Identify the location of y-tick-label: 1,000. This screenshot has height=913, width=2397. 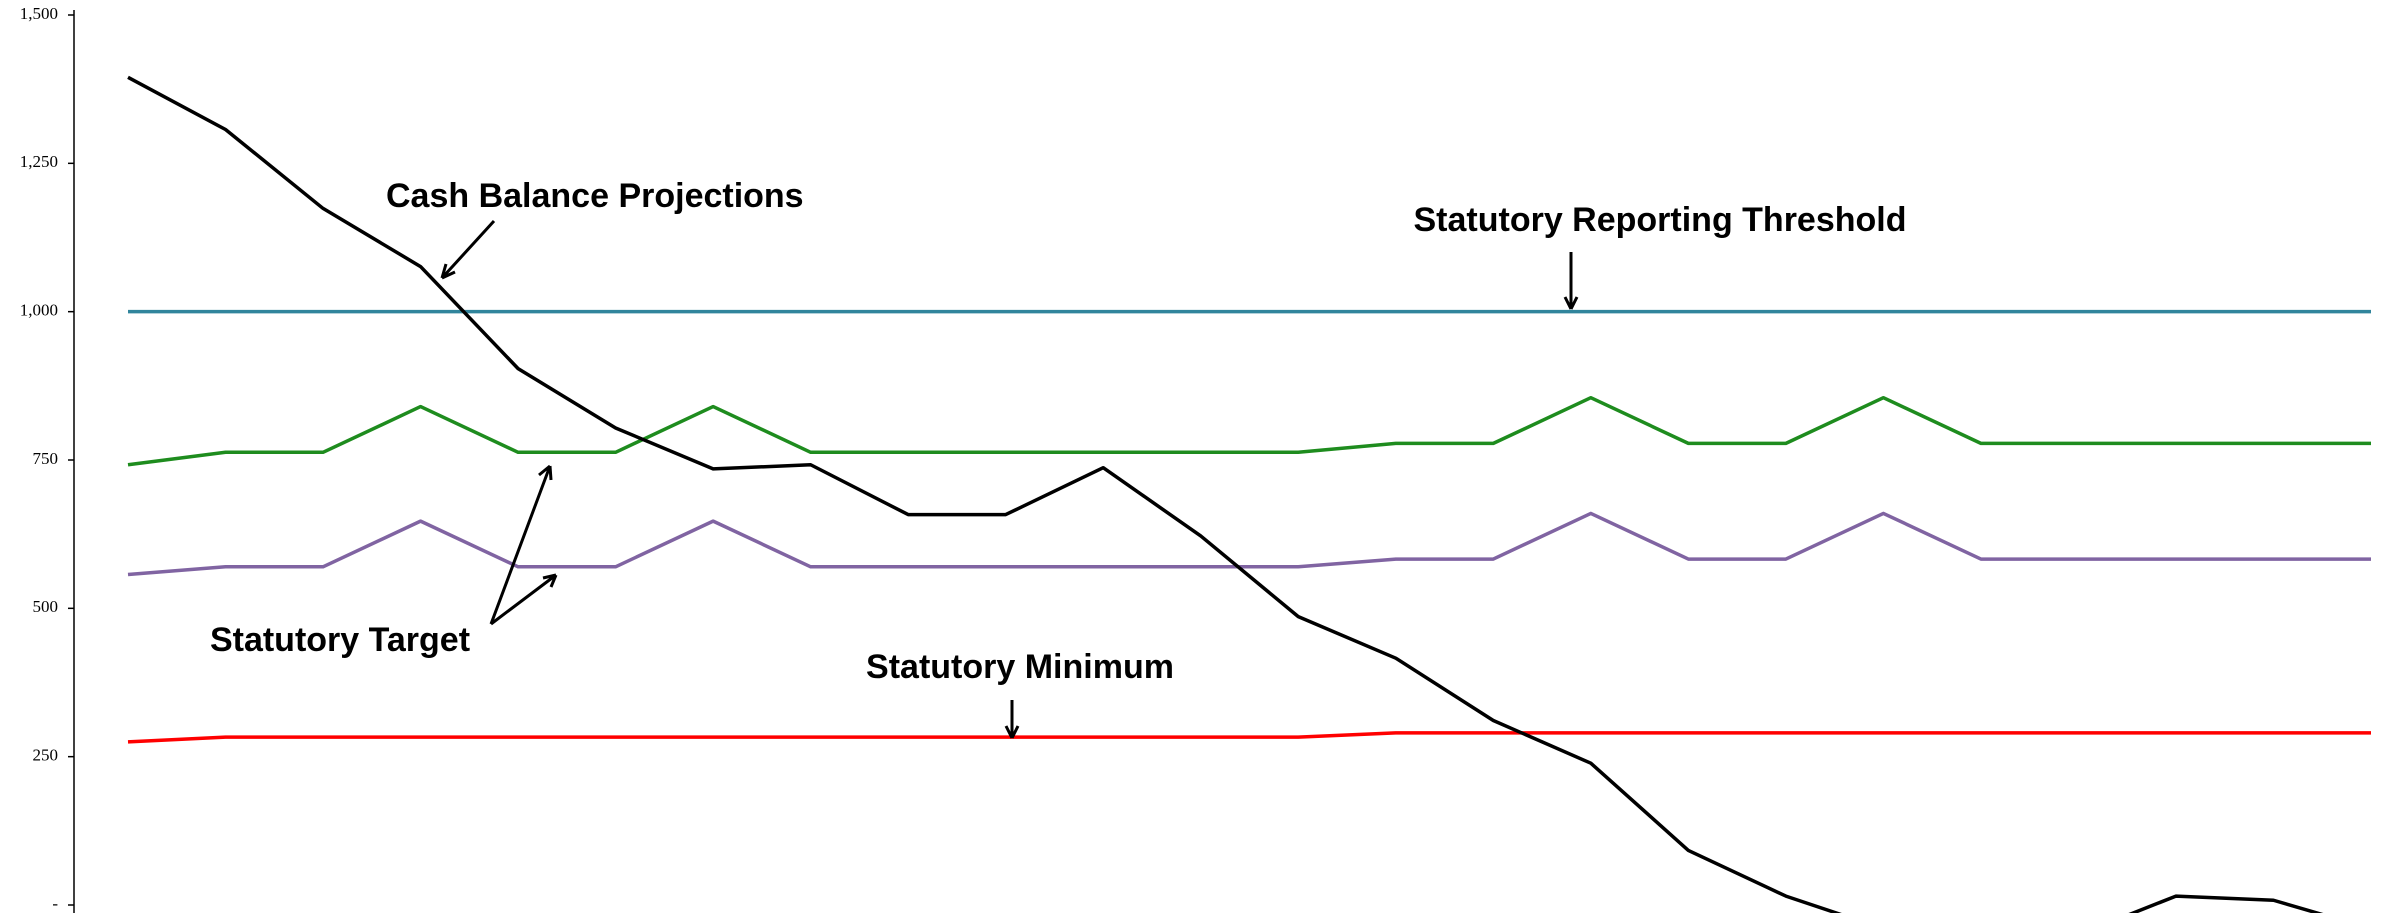
(39, 310).